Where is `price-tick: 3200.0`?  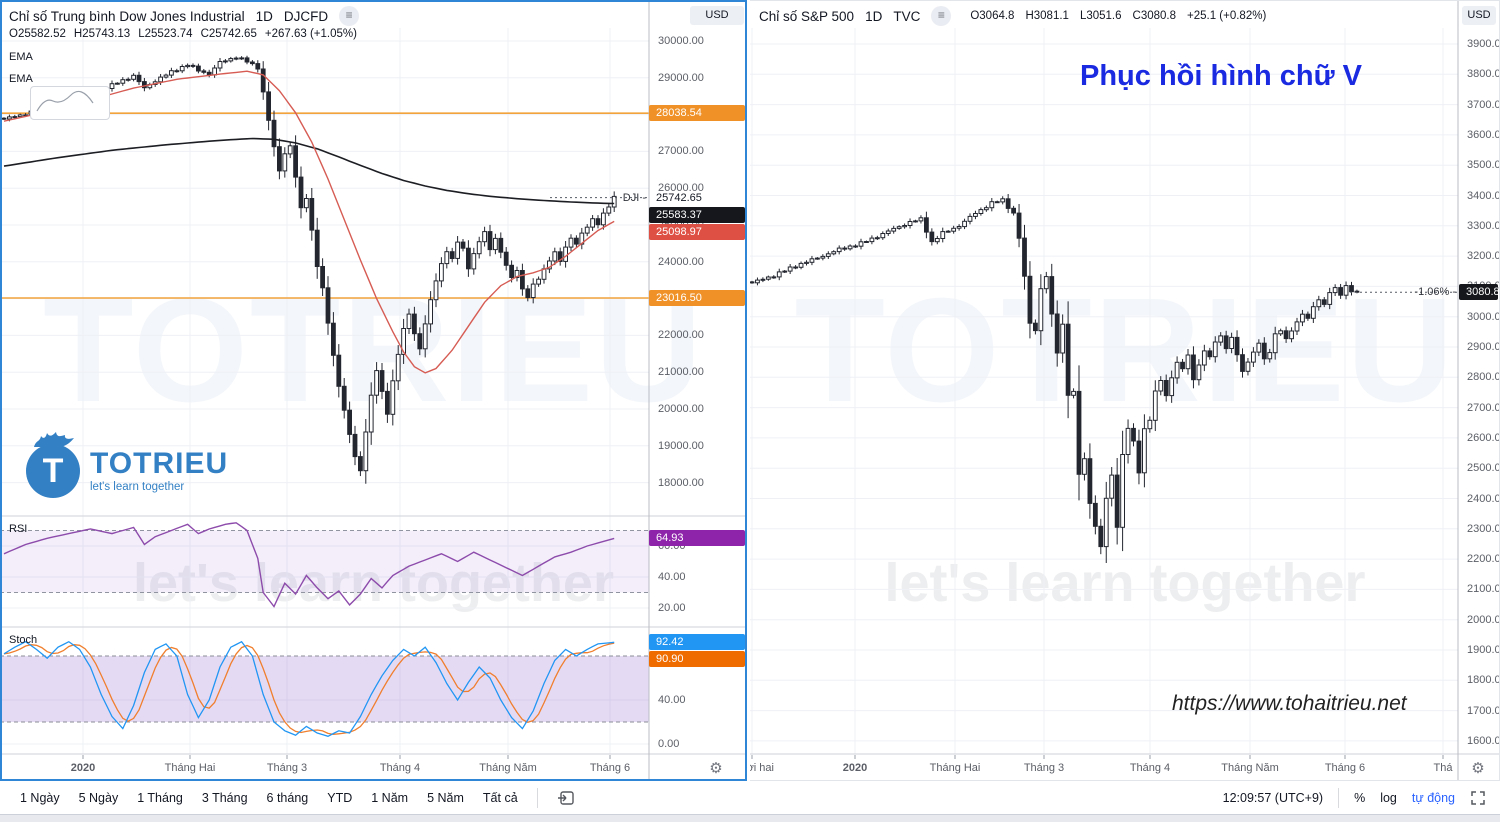
price-tick: 3200.0 is located at coordinates (1483, 256).